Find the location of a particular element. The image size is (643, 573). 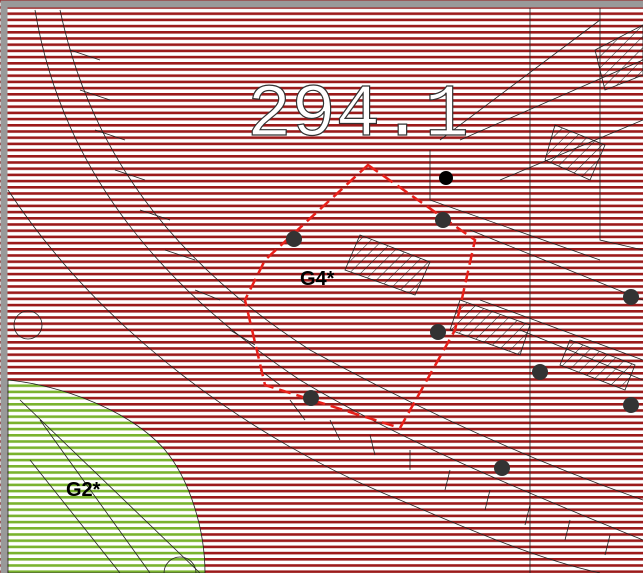

zone-label: G2* is located at coordinates (83, 490).